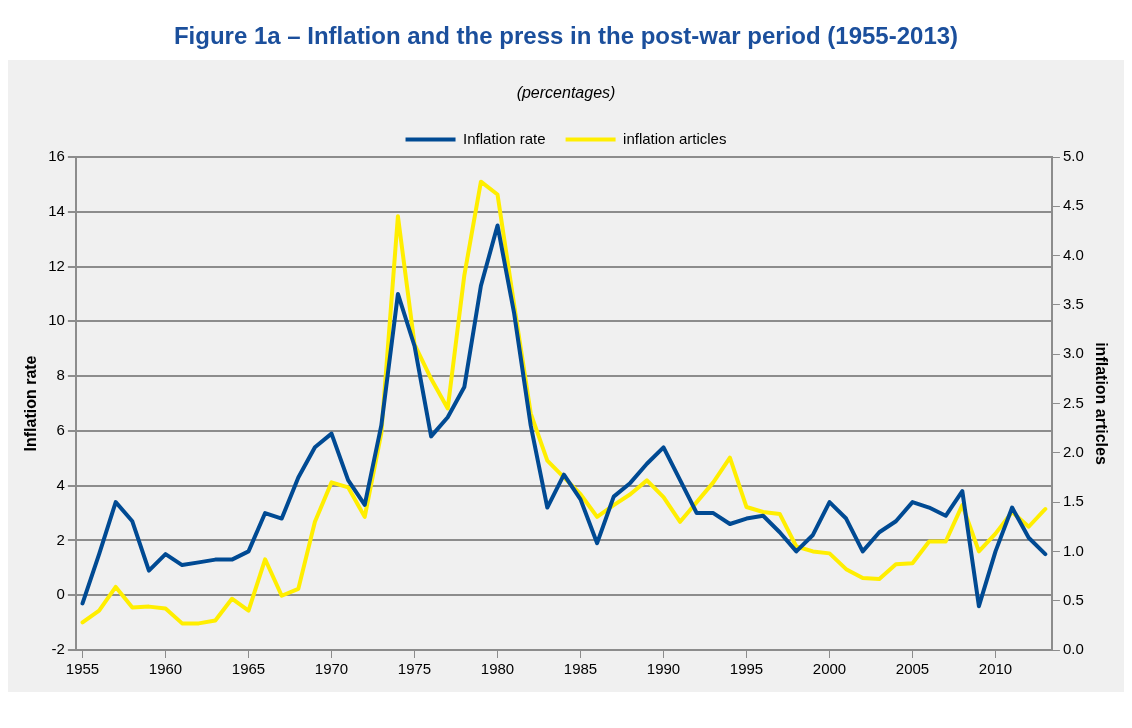 Image resolution: width=1132 pixels, height=728 pixels. Describe the element at coordinates (1073, 451) in the screenshot. I see `y2-tick-label: 2.0` at that location.